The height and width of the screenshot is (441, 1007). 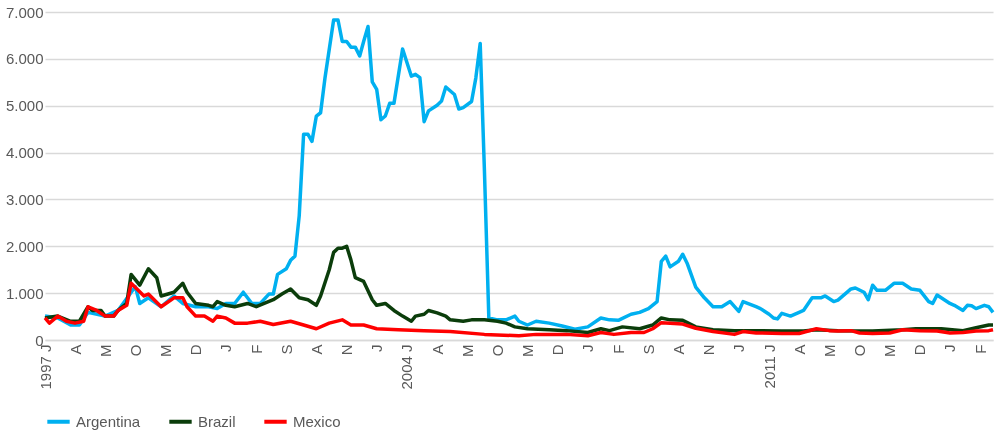 I want to click on y-tick-label: 7.000, so click(x=24, y=12).